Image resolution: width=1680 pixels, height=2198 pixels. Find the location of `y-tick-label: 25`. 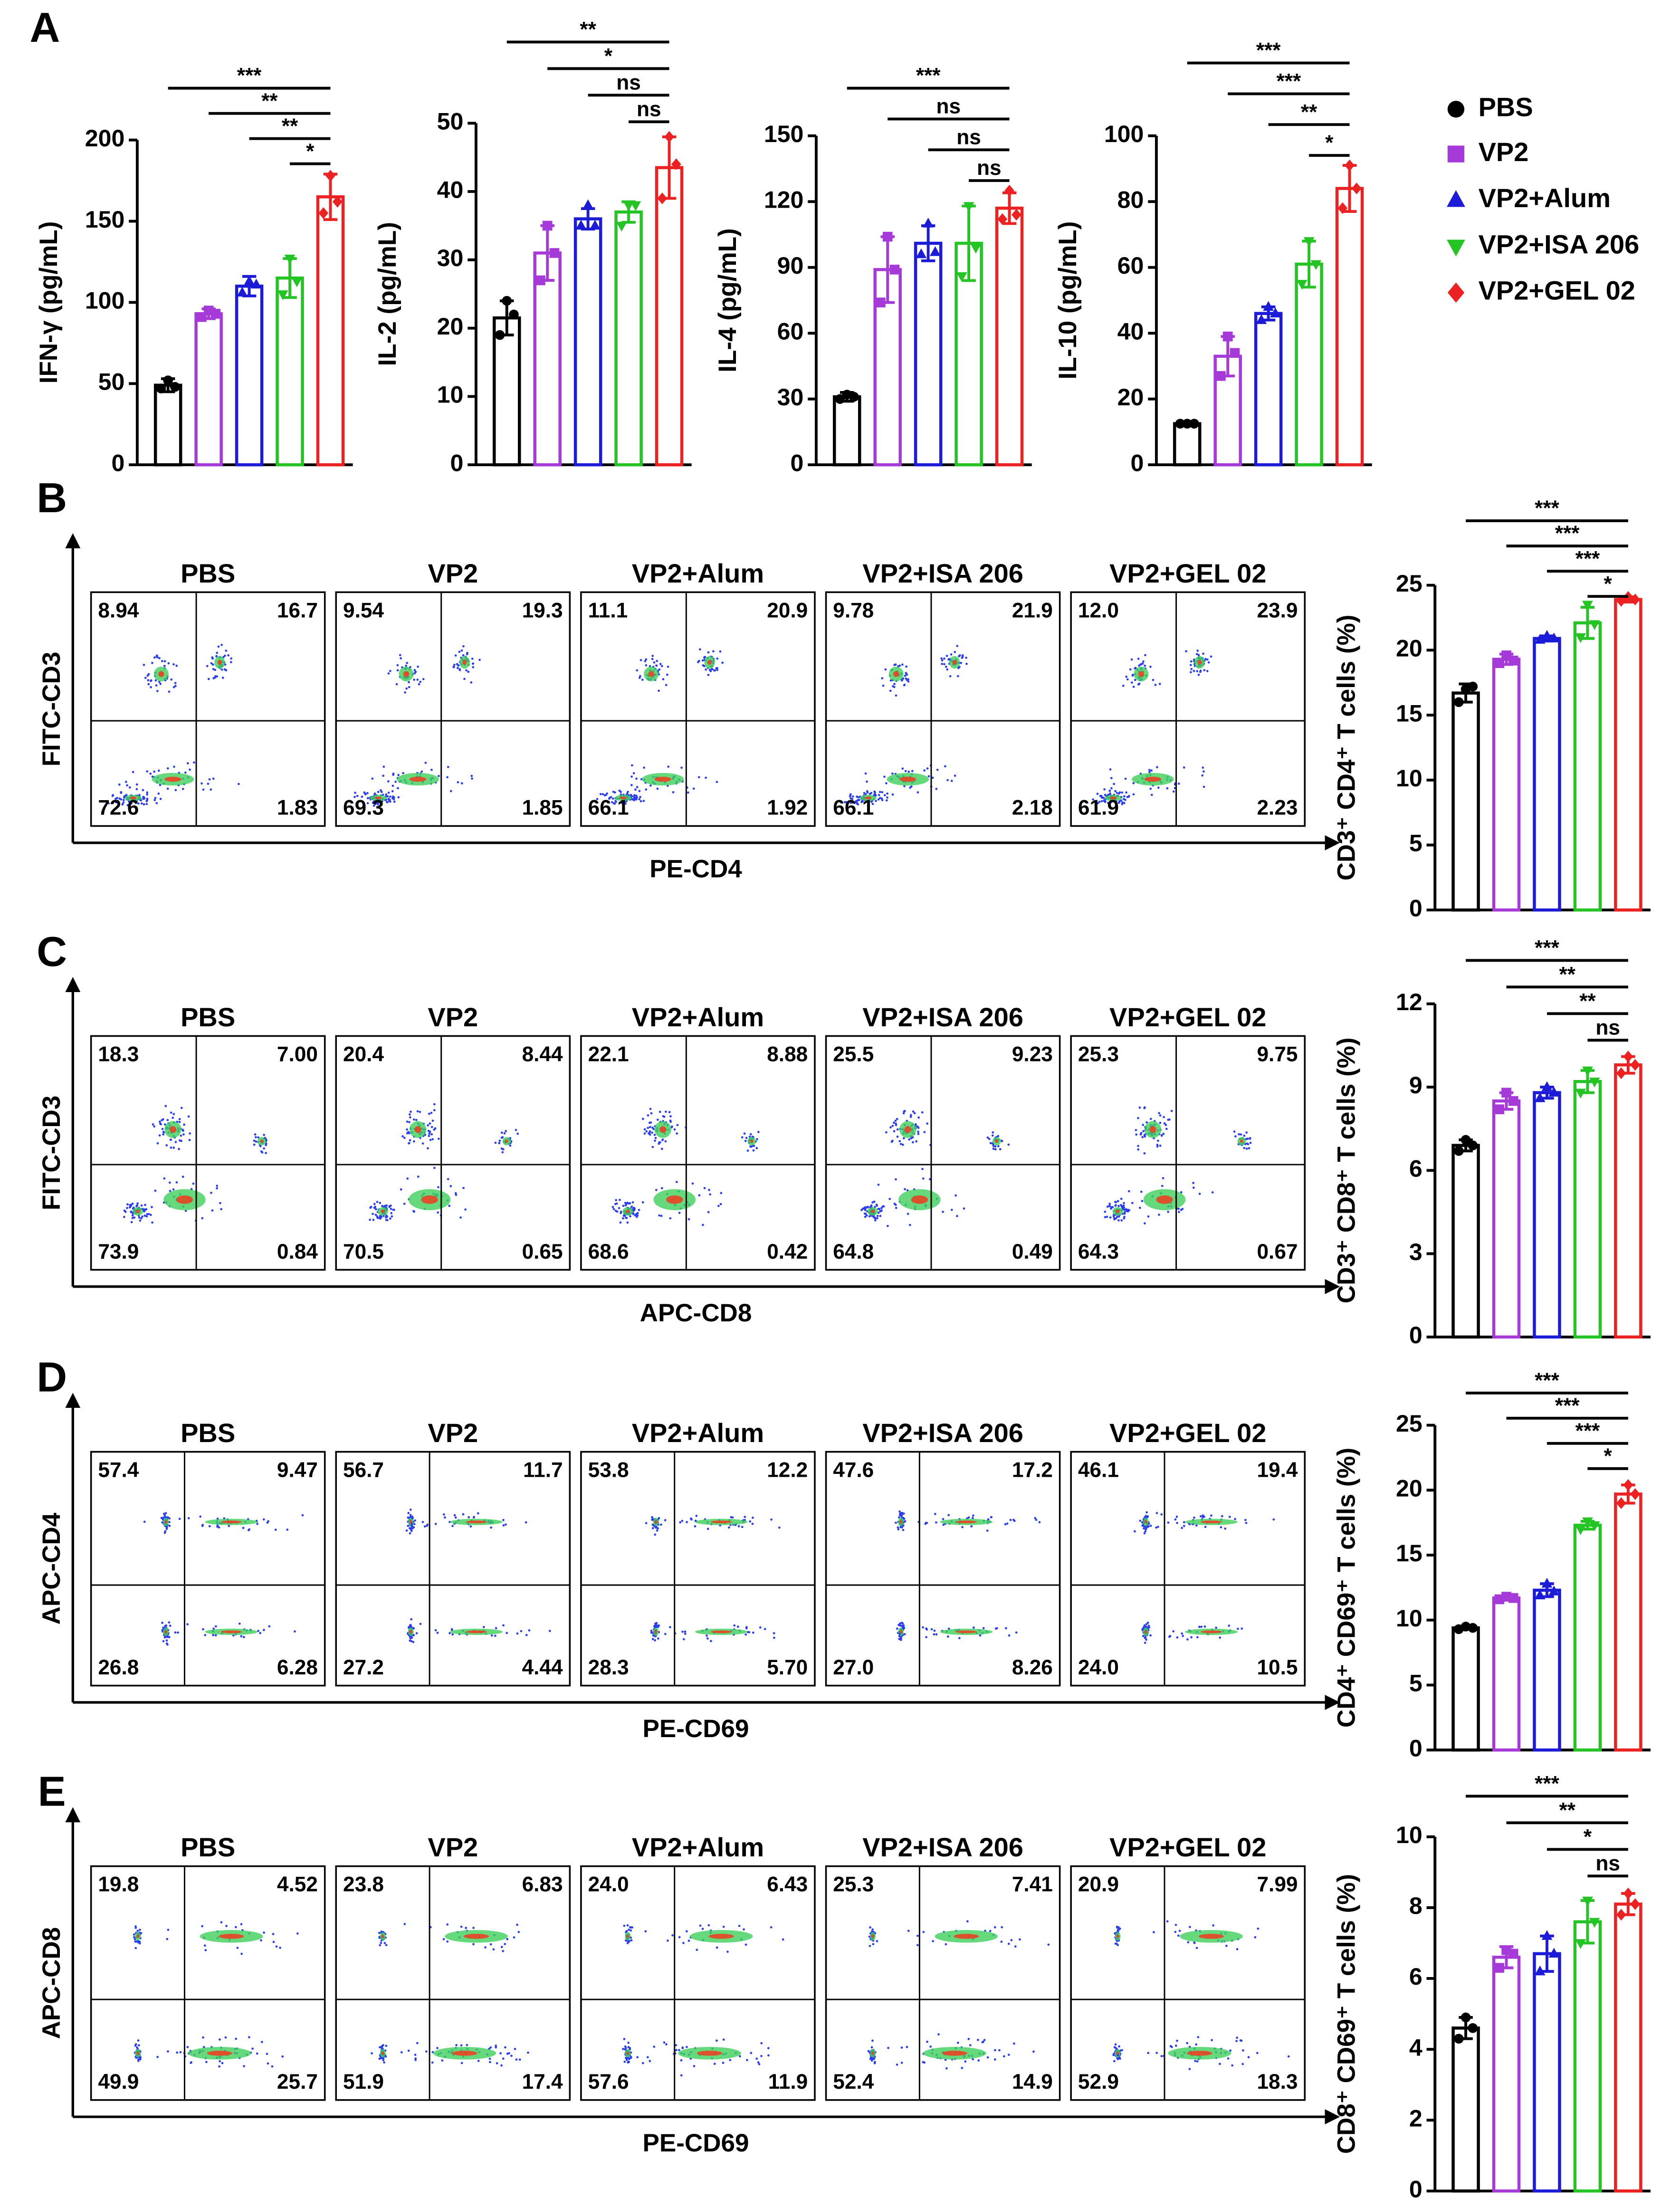

y-tick-label: 25 is located at coordinates (1409, 1423).